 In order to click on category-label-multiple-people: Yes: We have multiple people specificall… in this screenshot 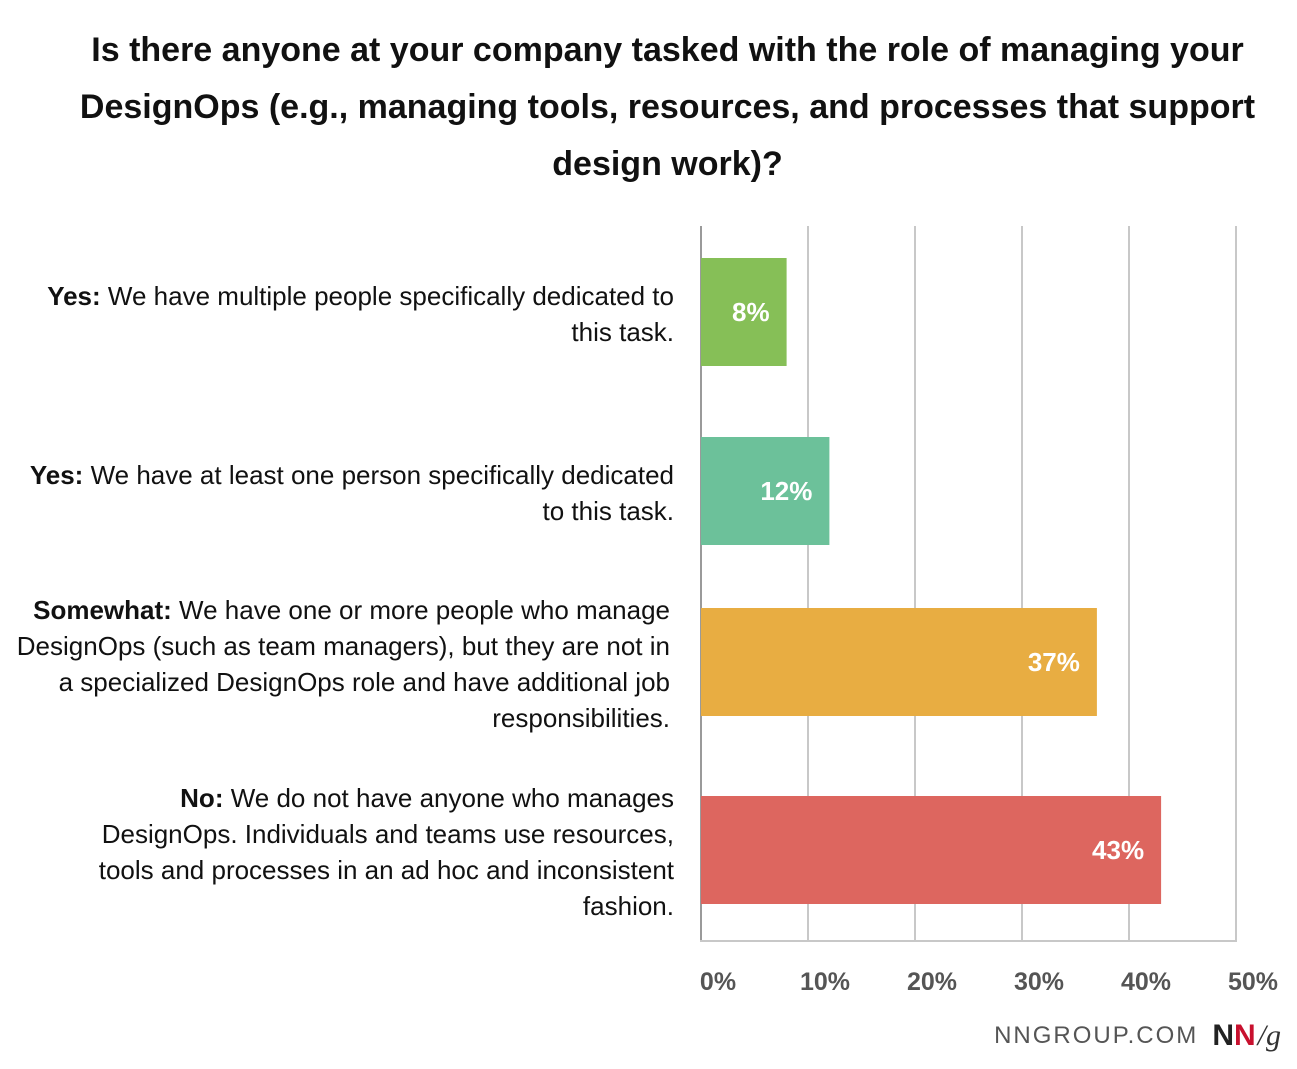, I will do `click(360, 314)`.